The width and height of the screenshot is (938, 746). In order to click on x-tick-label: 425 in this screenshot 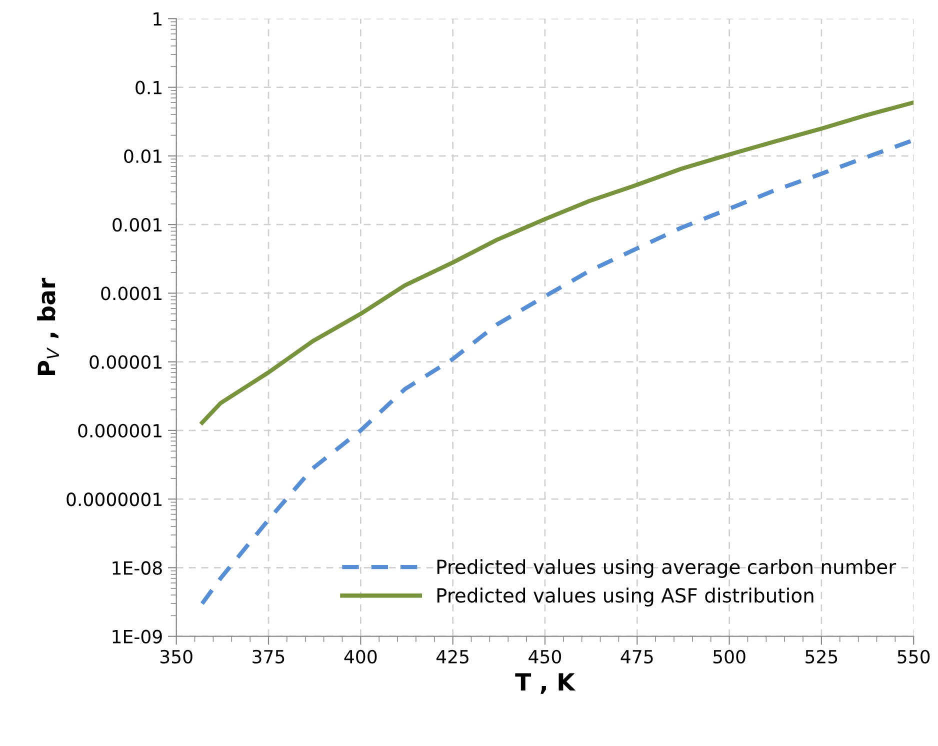, I will do `click(452, 657)`.